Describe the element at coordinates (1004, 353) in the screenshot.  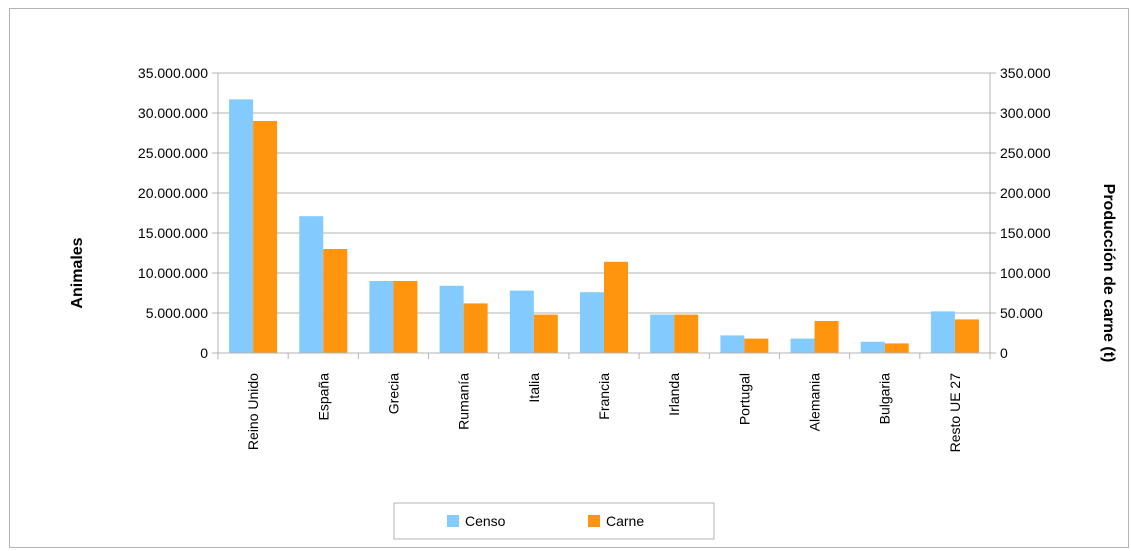
I see `right-tick-label: 0` at that location.